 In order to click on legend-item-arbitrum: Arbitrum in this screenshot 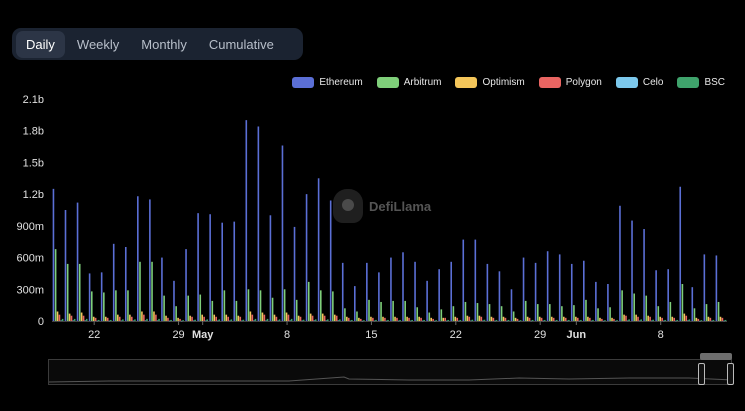, I will do `click(408, 82)`.